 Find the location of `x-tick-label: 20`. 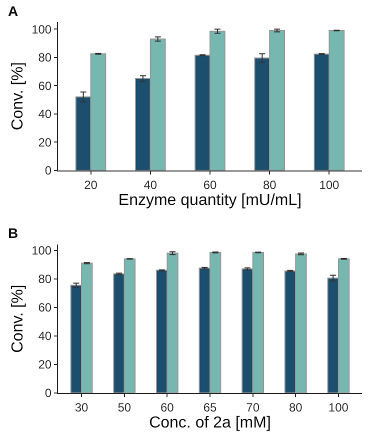

x-tick-label: 20 is located at coordinates (91, 185).